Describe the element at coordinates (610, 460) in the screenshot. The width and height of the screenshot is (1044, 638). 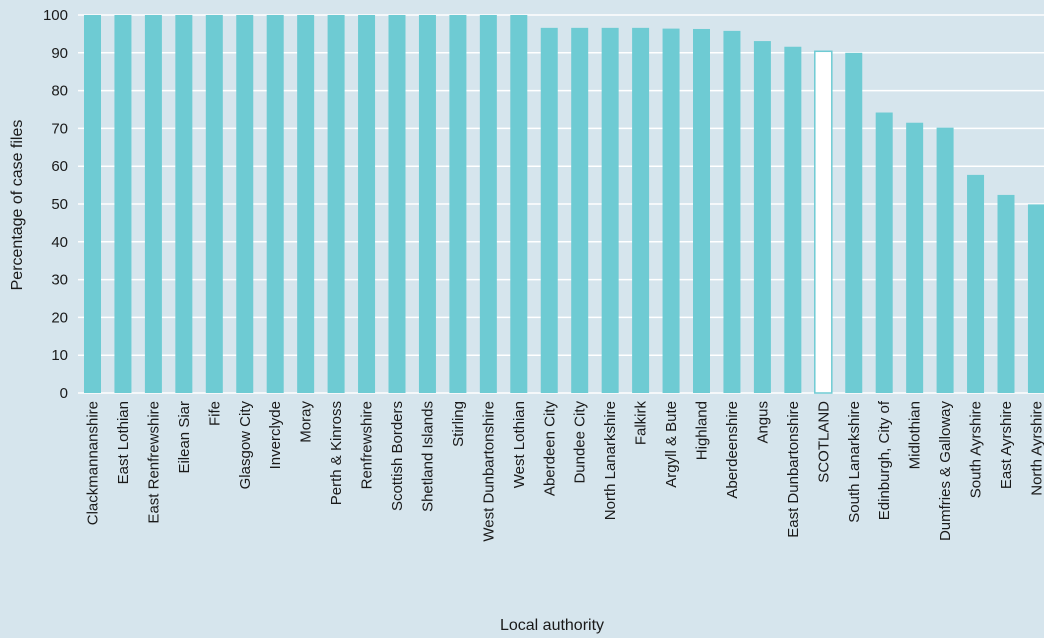
I see `x-tick-label: North Lanarkshire` at that location.